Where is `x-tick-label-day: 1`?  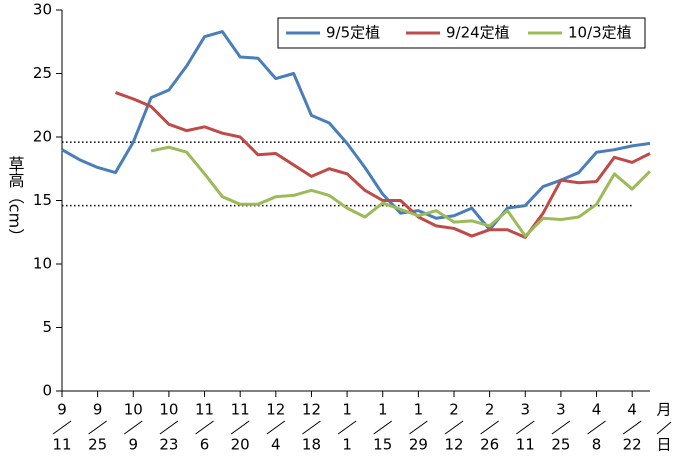
x-tick-label-day: 1 is located at coordinates (347, 445).